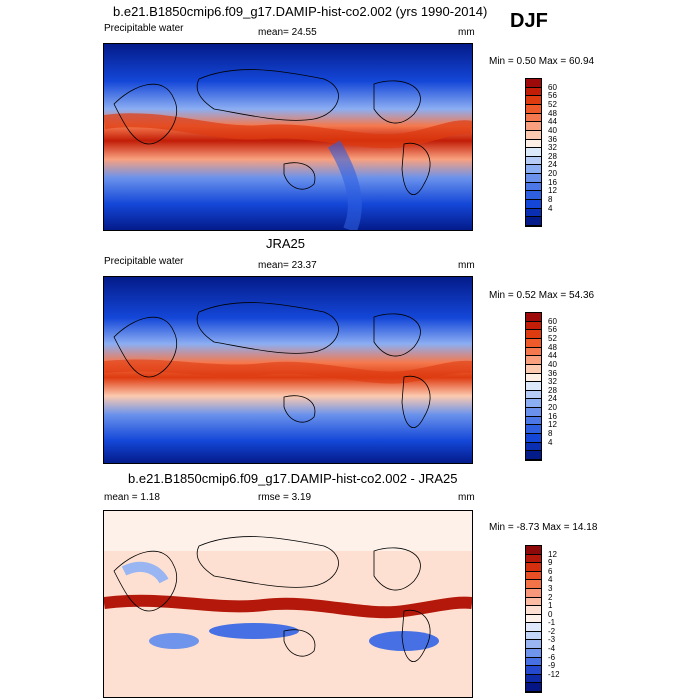  Describe the element at coordinates (550, 588) in the screenshot. I see `colorbar-tick-label: 3` at that location.